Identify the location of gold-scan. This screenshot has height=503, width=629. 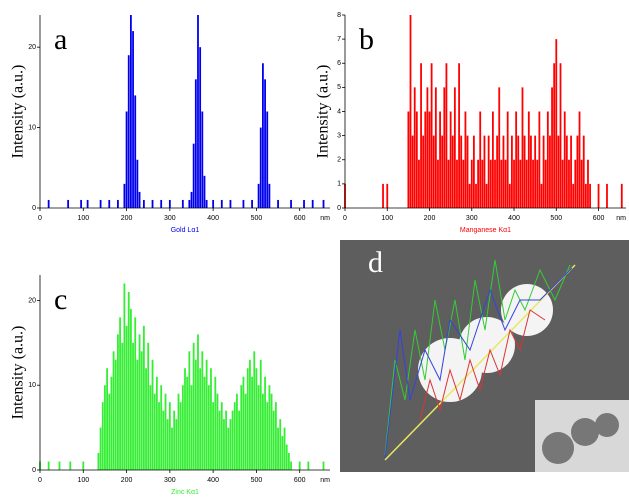
(478, 363).